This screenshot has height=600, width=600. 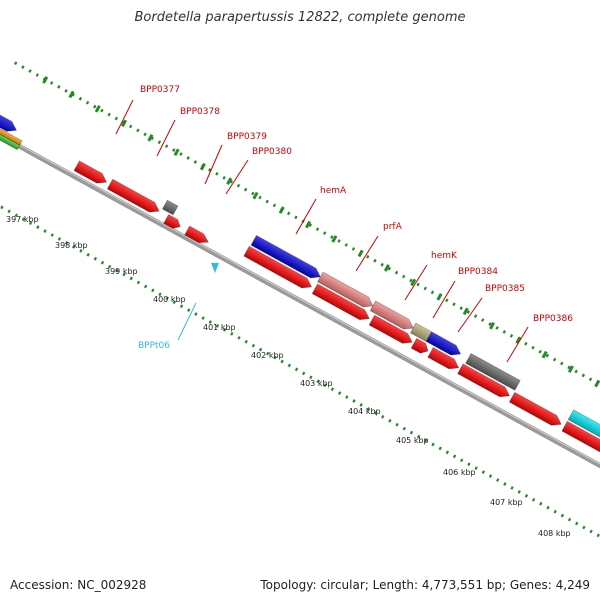 I want to click on scale-label: 402 kbp, so click(x=267, y=355).